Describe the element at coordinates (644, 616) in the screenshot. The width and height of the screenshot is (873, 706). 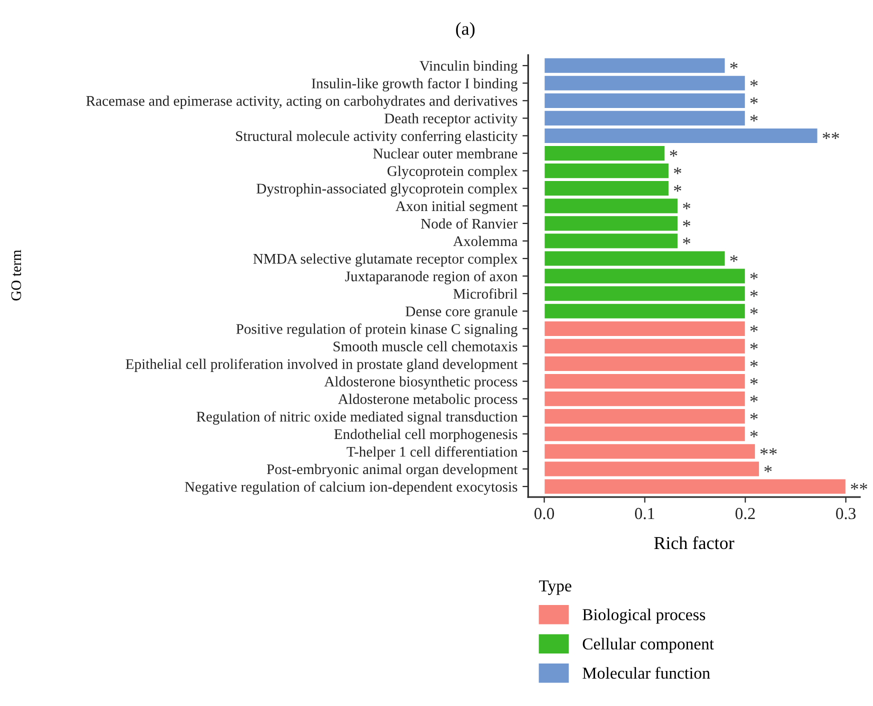
I see `legend-label: Biological process` at that location.